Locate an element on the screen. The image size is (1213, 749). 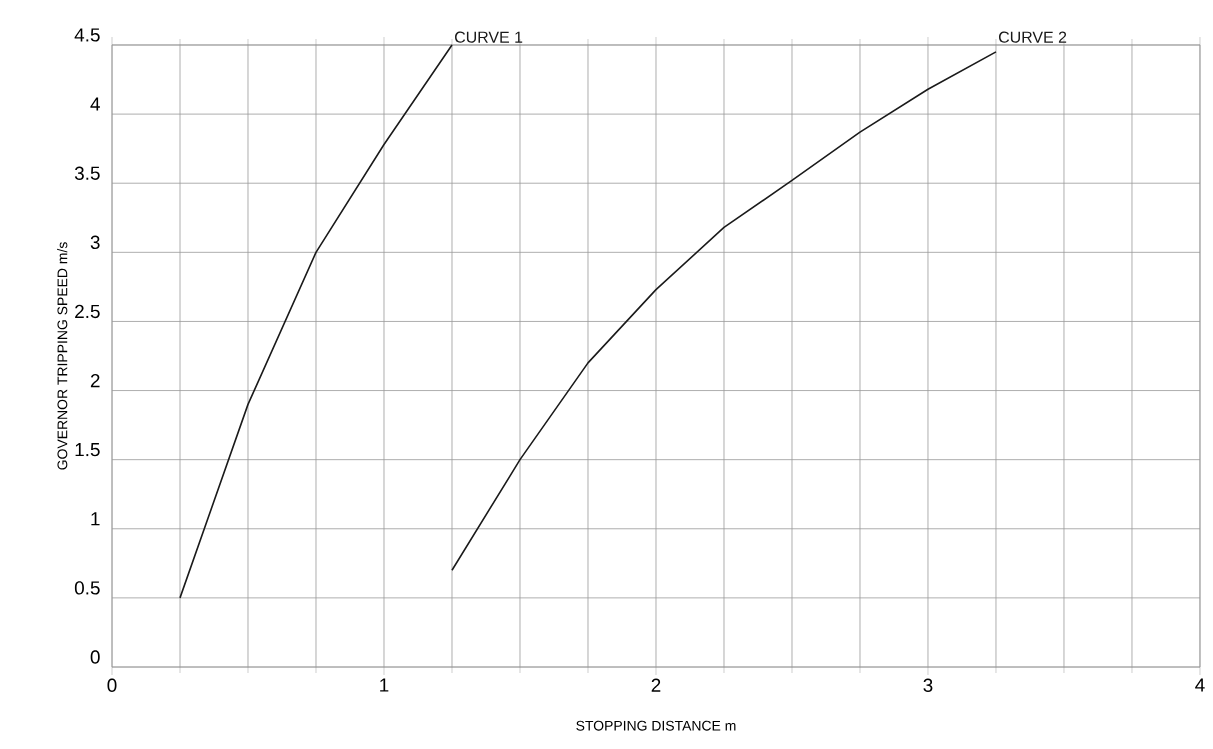
y-tick-label: 2.5 is located at coordinates (87, 311).